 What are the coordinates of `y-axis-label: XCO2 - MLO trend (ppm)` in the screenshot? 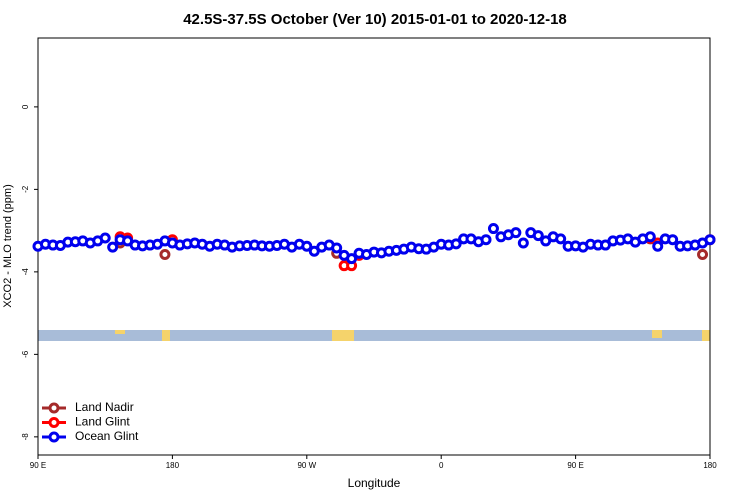 It's located at (8, 245).